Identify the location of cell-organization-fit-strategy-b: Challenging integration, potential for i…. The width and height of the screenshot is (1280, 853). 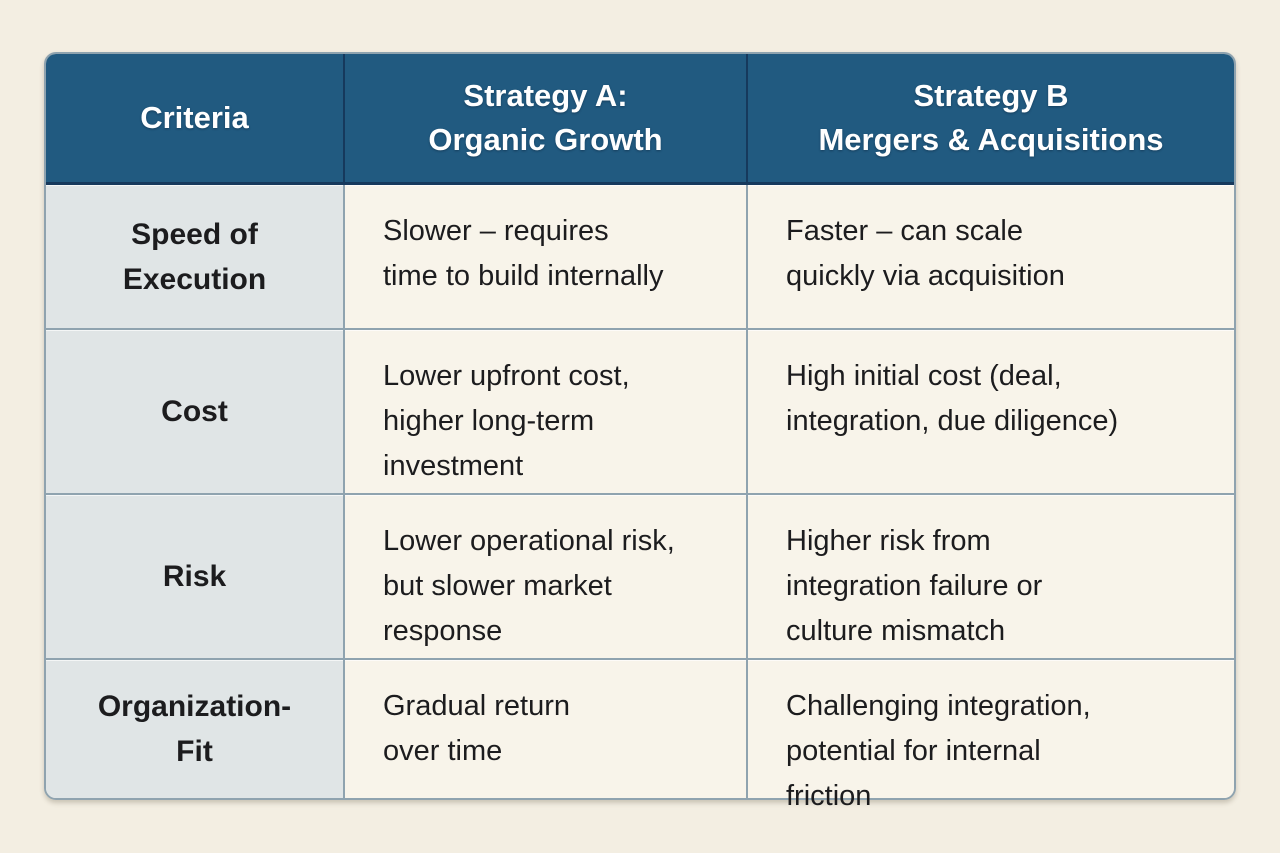
(991, 736).